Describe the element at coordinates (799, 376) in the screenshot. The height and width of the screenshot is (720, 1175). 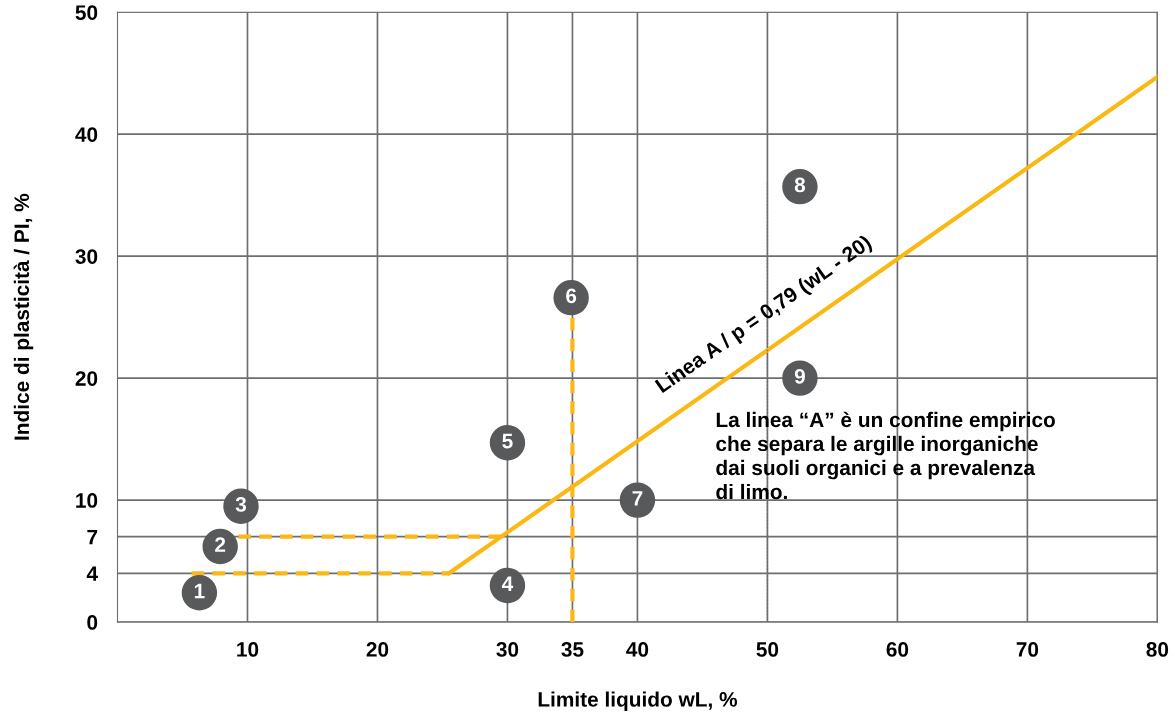
I see `annotation: 9` at that location.